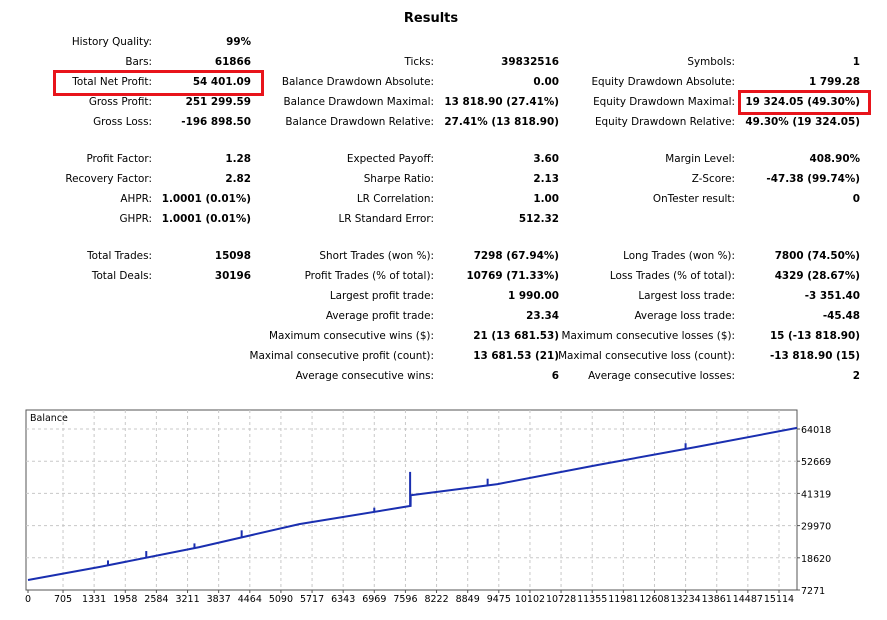 This screenshot has height=620, width=887. Describe the element at coordinates (533, 296) in the screenshot. I see `largest-profit-trade-value: 1 990.00` at that location.